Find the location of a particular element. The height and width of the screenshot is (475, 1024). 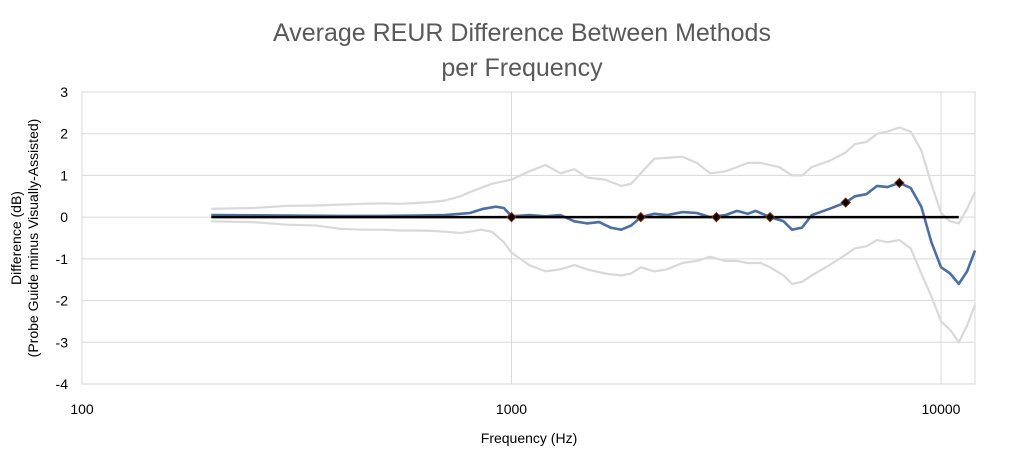

y-axis-label-line-2: (Probe Guide minus Visually-Assisted) is located at coordinates (33, 238).